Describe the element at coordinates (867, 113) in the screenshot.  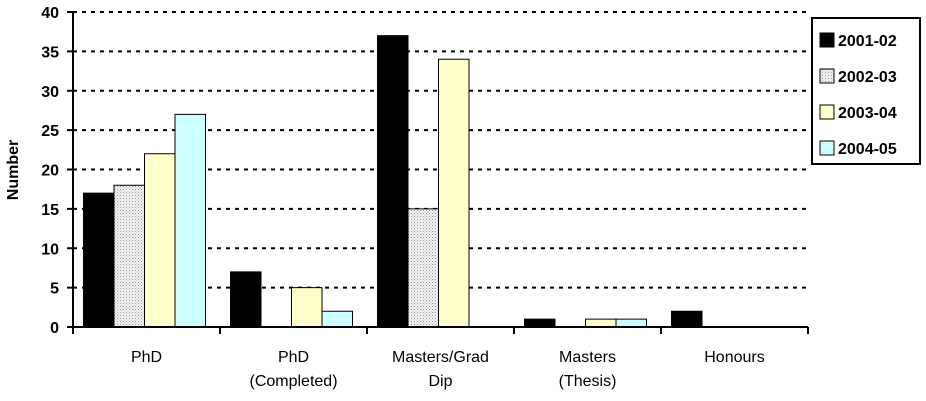
I see `legend-label: 2003-04` at that location.